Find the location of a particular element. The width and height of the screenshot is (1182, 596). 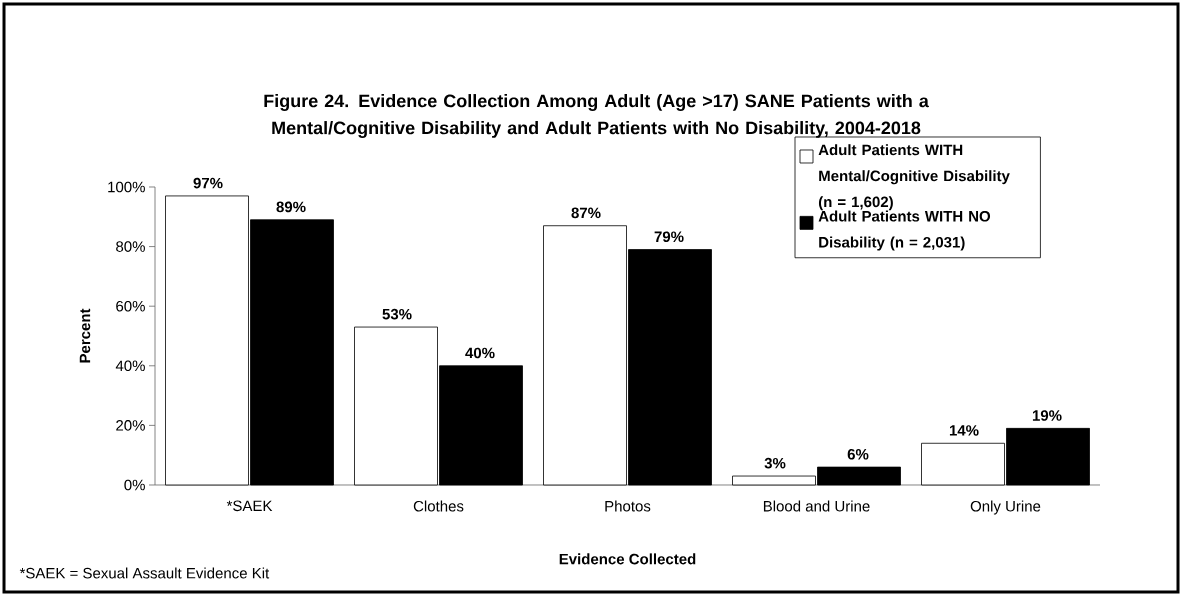

data-label: 6% is located at coordinates (858, 454).